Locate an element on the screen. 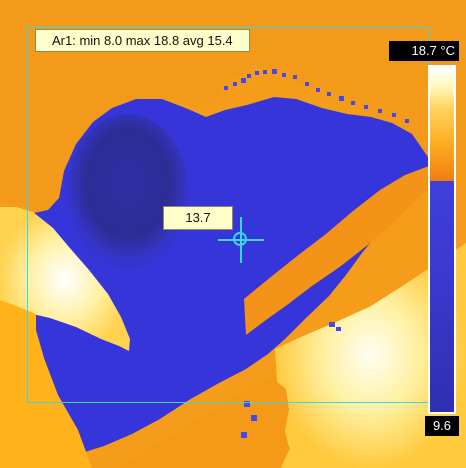 This screenshot has height=468, width=466. scale-min-label: 9.6 is located at coordinates (442, 426).